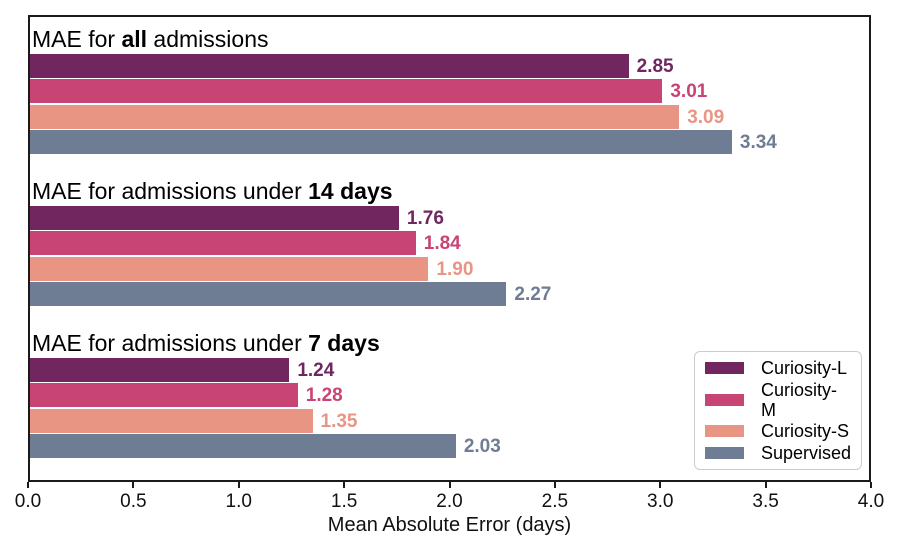 The image size is (897, 552). Describe the element at coordinates (689, 92) in the screenshot. I see `bar-value-label: 3.01` at that location.